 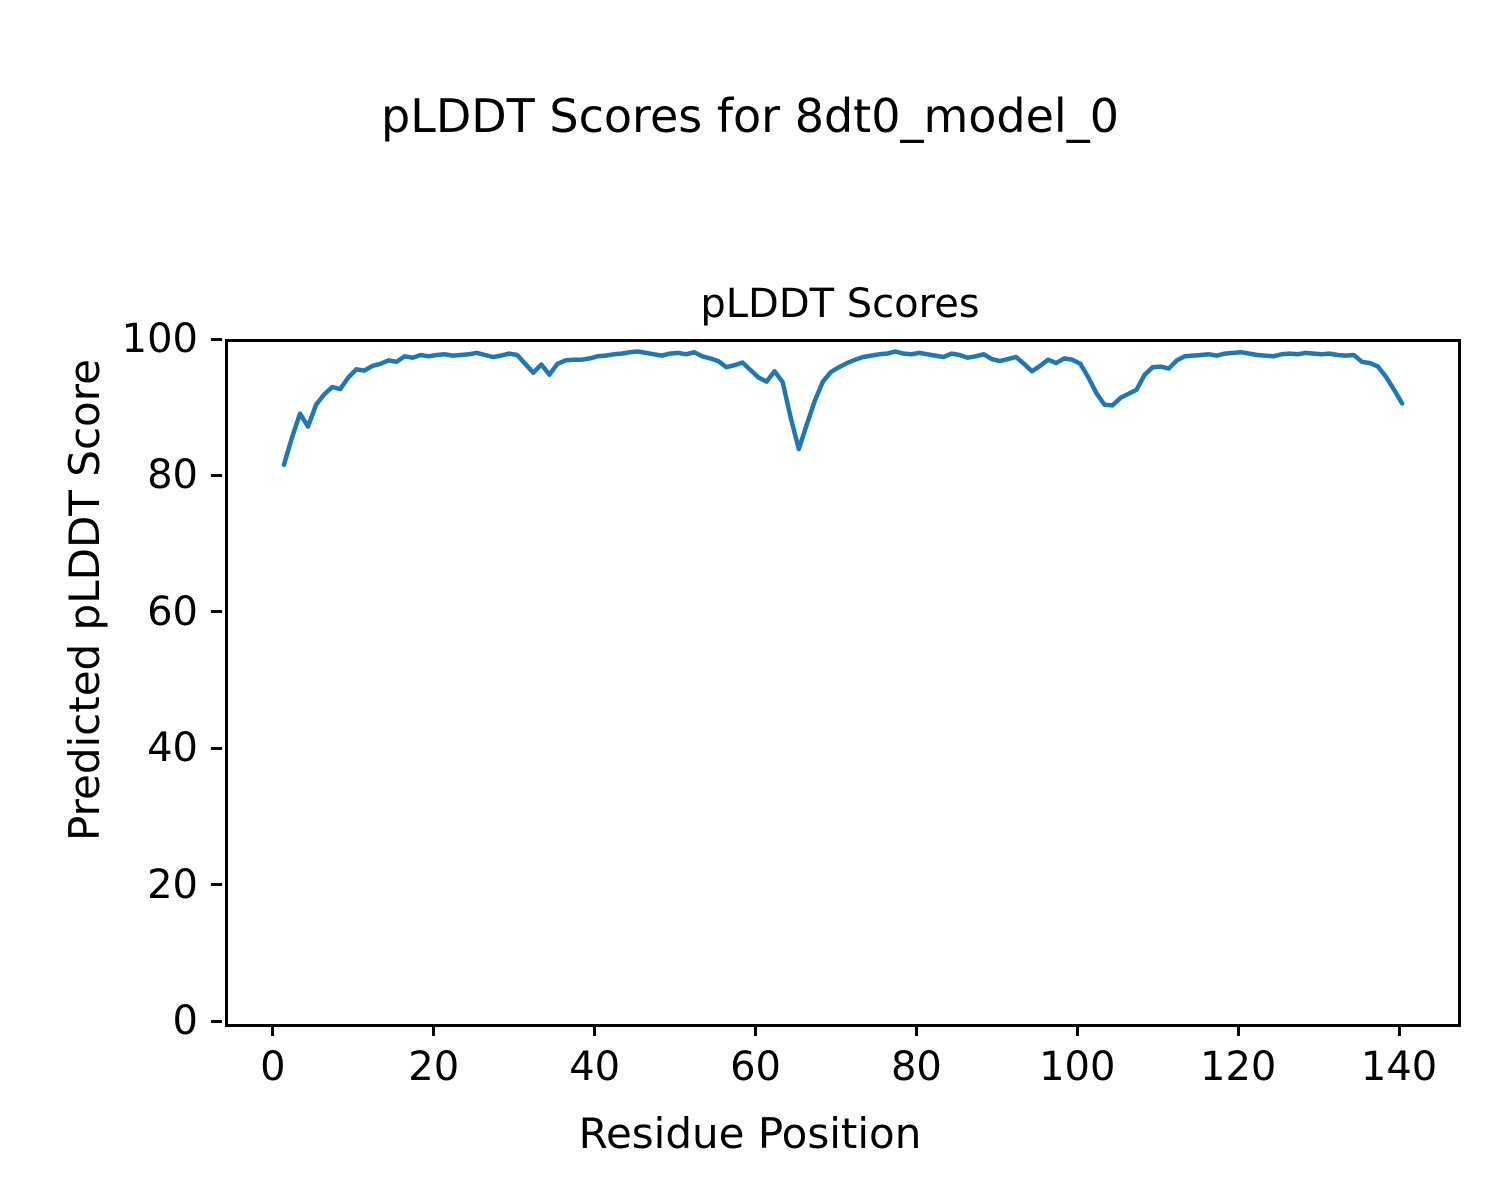 I want to click on plddt-series-line, so click(x=843, y=408).